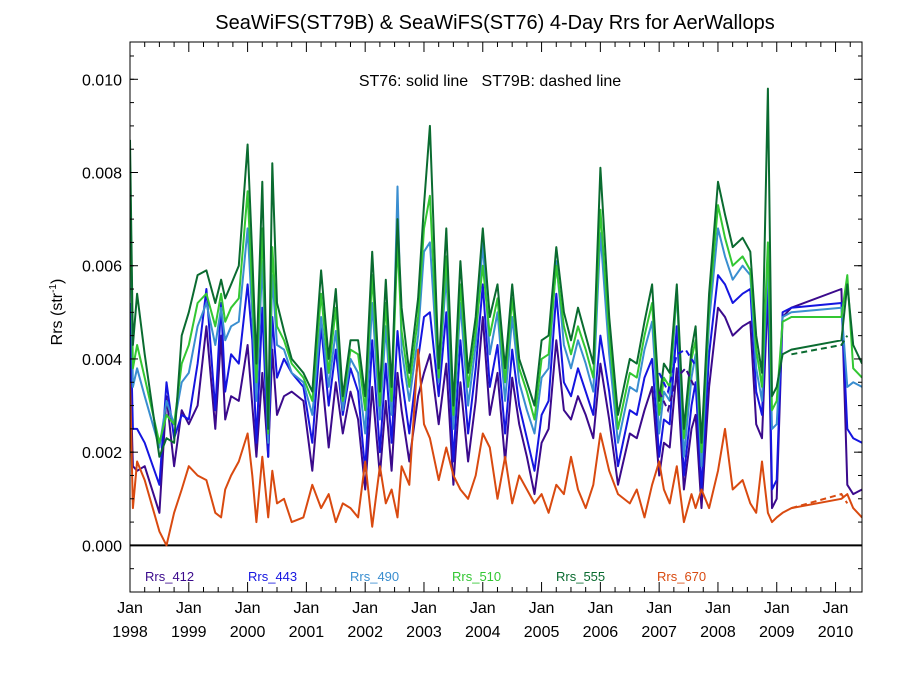 This screenshot has width=900, height=675. I want to click on x-tick-label-year: 2003, so click(424, 632).